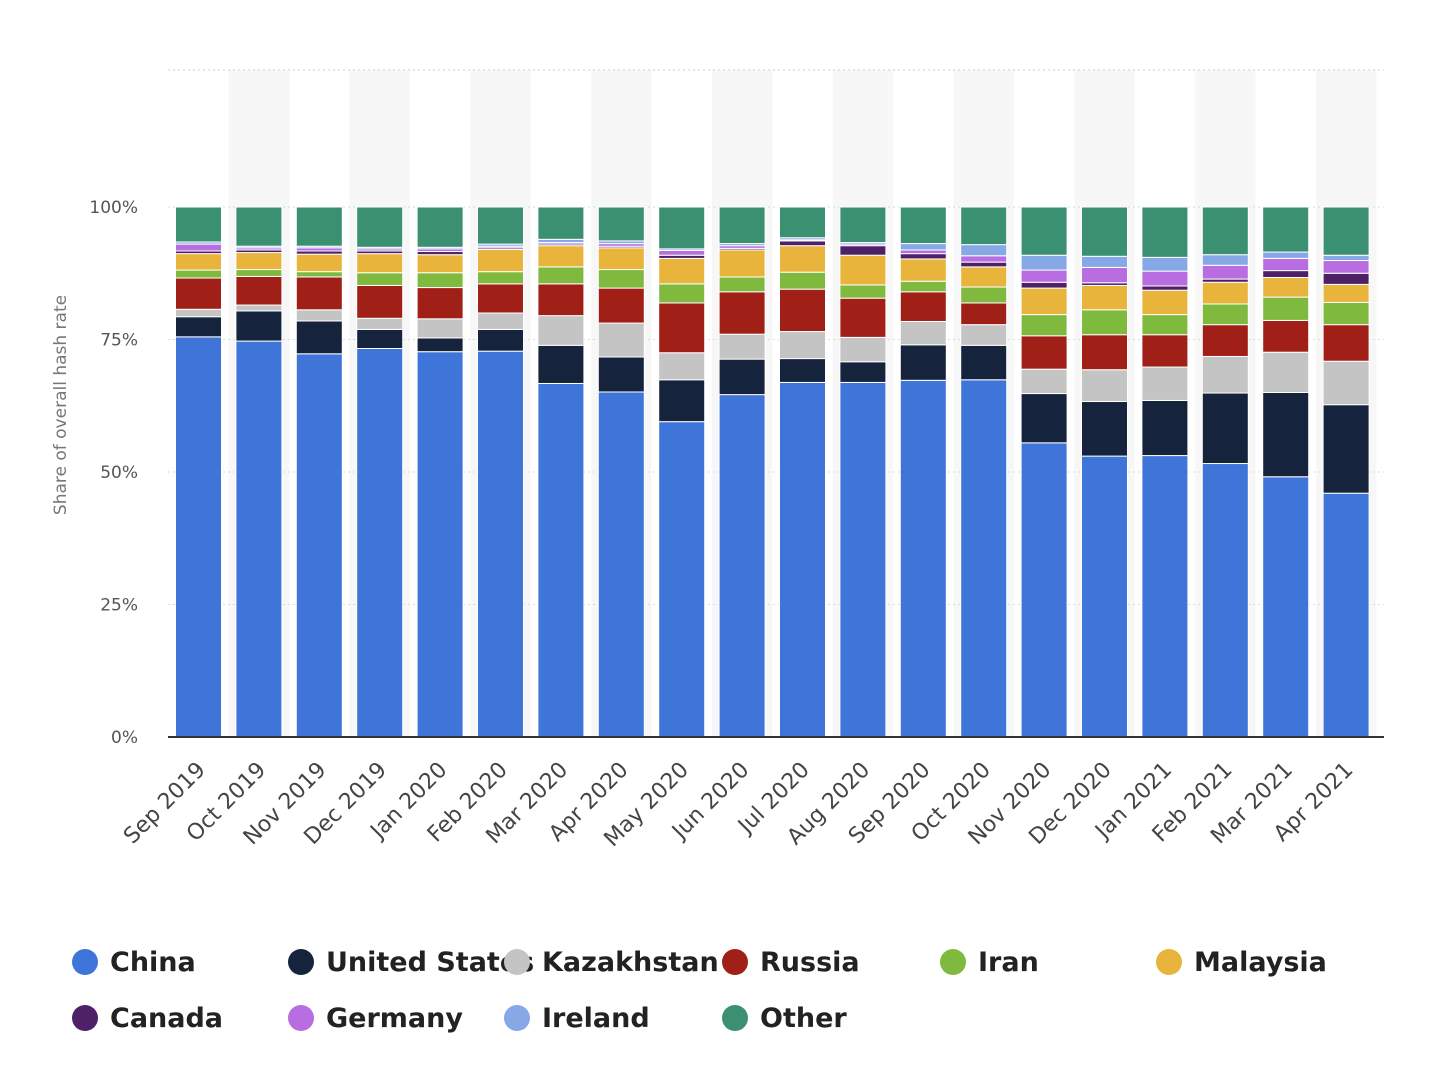 Image resolution: width=1440 pixels, height=1080 pixels. I want to click on legend-item-iran: Iran, so click(989, 962).